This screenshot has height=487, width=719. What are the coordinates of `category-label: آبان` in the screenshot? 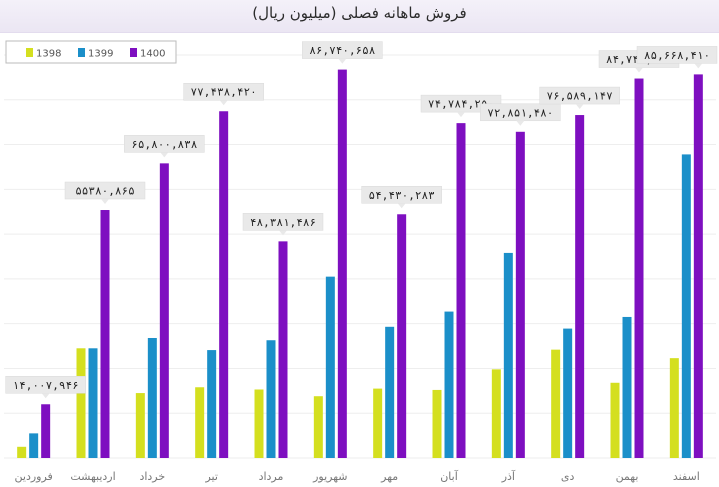 It's located at (449, 476).